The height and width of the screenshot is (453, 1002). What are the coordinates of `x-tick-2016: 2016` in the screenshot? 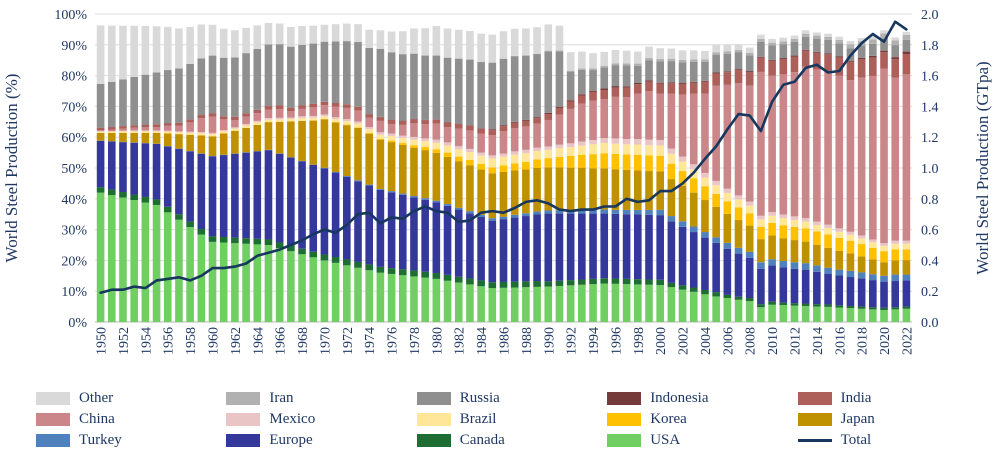 It's located at (840, 341).